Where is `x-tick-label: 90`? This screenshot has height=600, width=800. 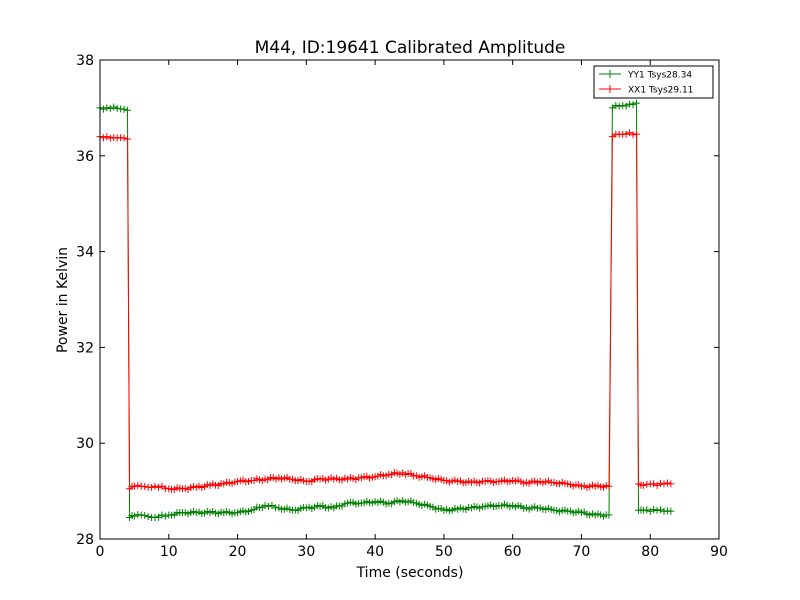
x-tick-label: 90 is located at coordinates (719, 552).